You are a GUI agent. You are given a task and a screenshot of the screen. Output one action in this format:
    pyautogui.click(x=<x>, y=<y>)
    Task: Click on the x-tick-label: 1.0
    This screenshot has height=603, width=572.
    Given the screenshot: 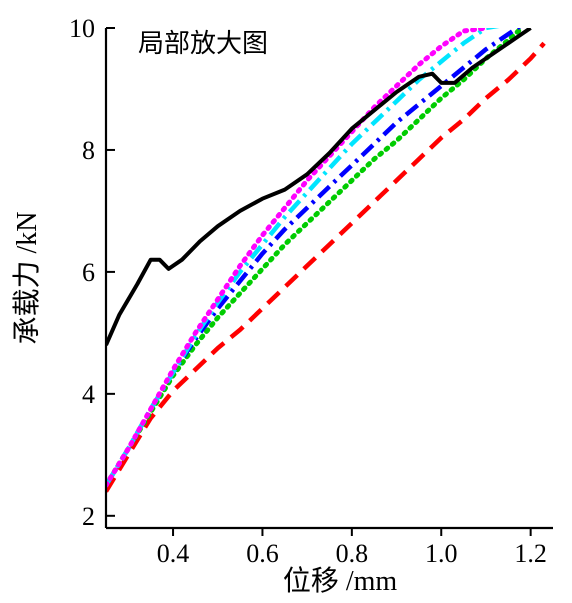 What is the action you would take?
    pyautogui.click(x=441, y=553)
    